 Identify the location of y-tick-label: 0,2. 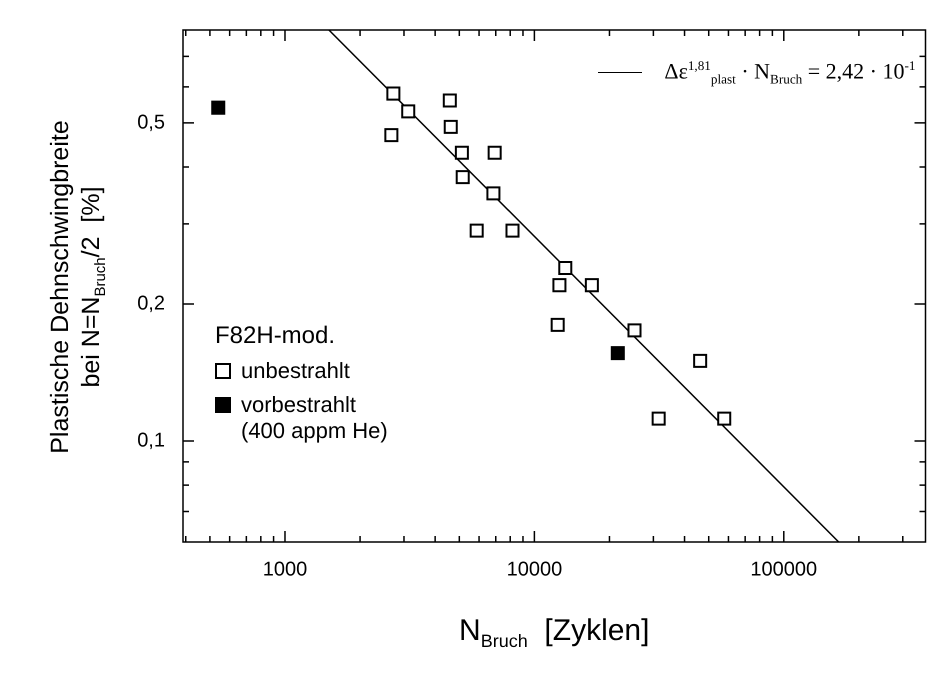
(151, 303).